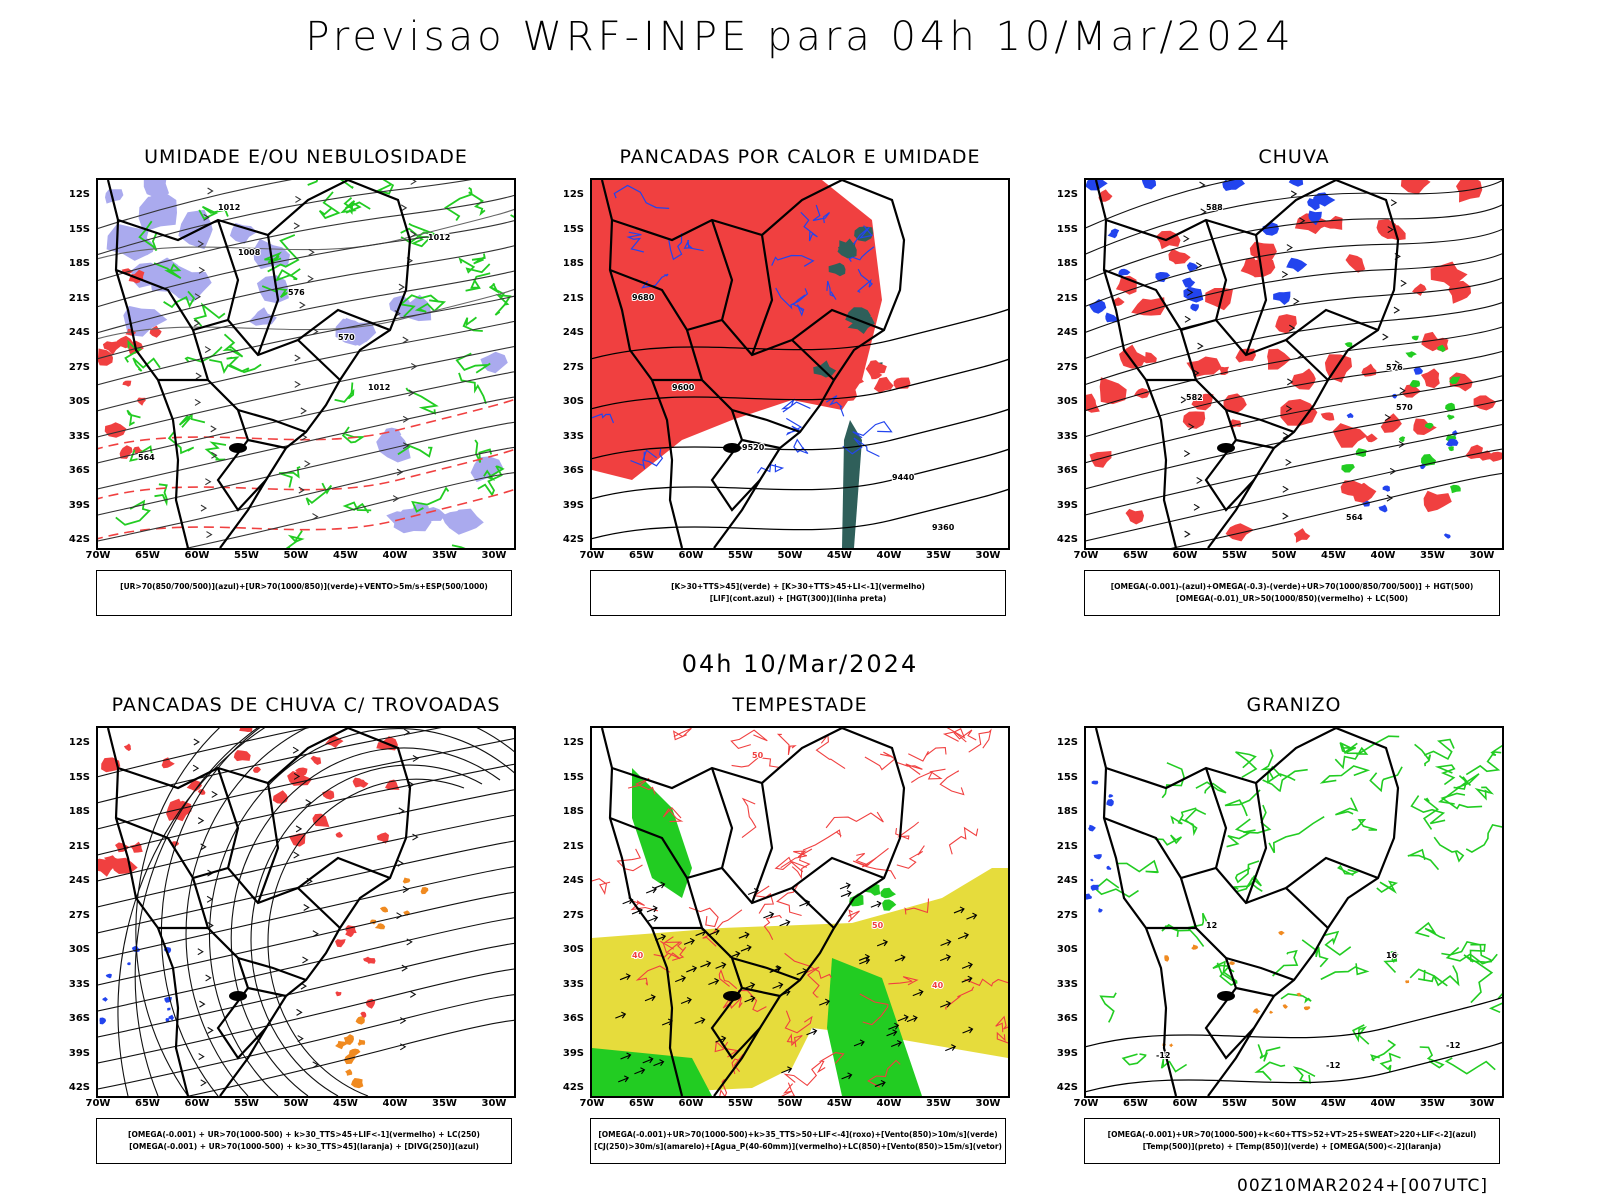  Describe the element at coordinates (573, 846) in the screenshot. I see `lat-tick-label: 21S` at that location.